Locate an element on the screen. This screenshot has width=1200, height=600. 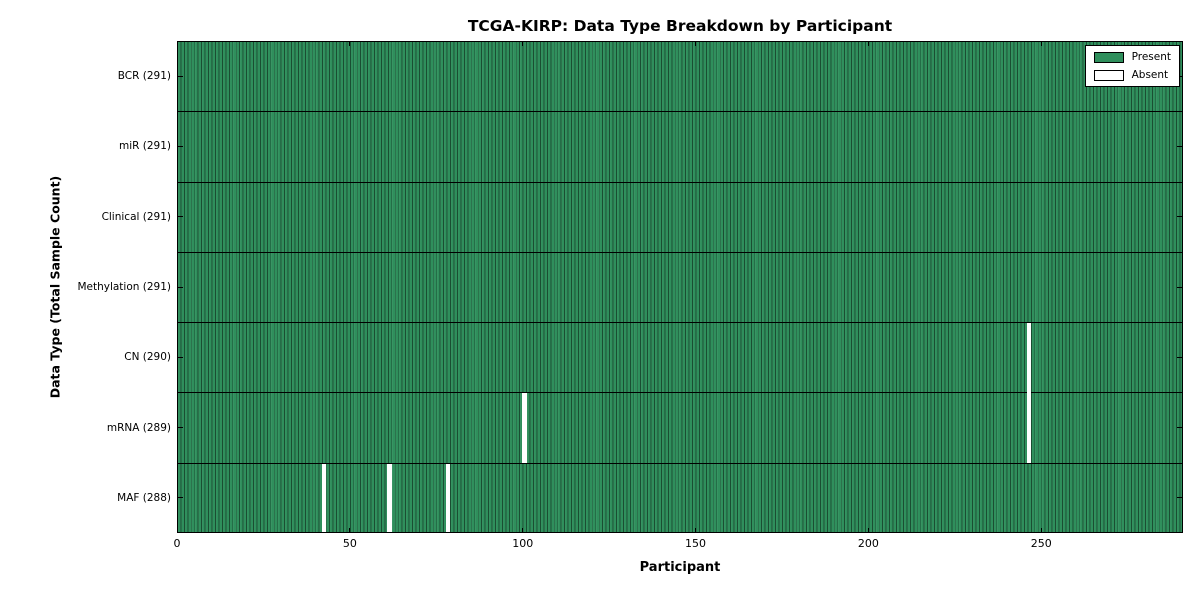
x-tick-label-200: 200 is located at coordinates (868, 543).